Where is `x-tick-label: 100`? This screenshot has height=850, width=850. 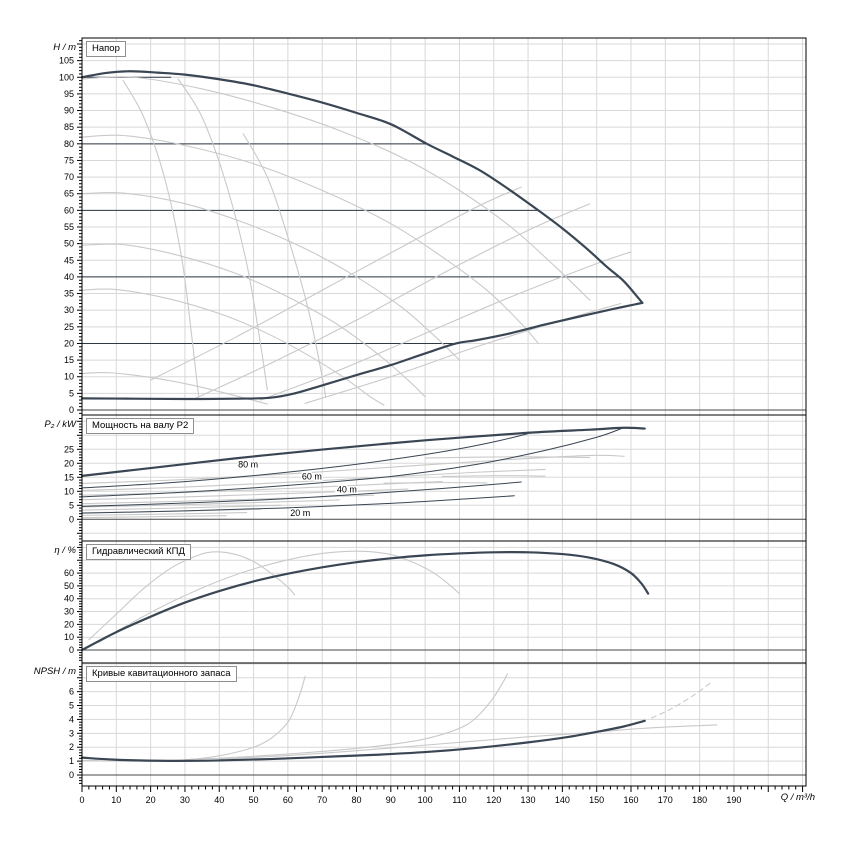
x-tick-label: 100 is located at coordinates (425, 800).